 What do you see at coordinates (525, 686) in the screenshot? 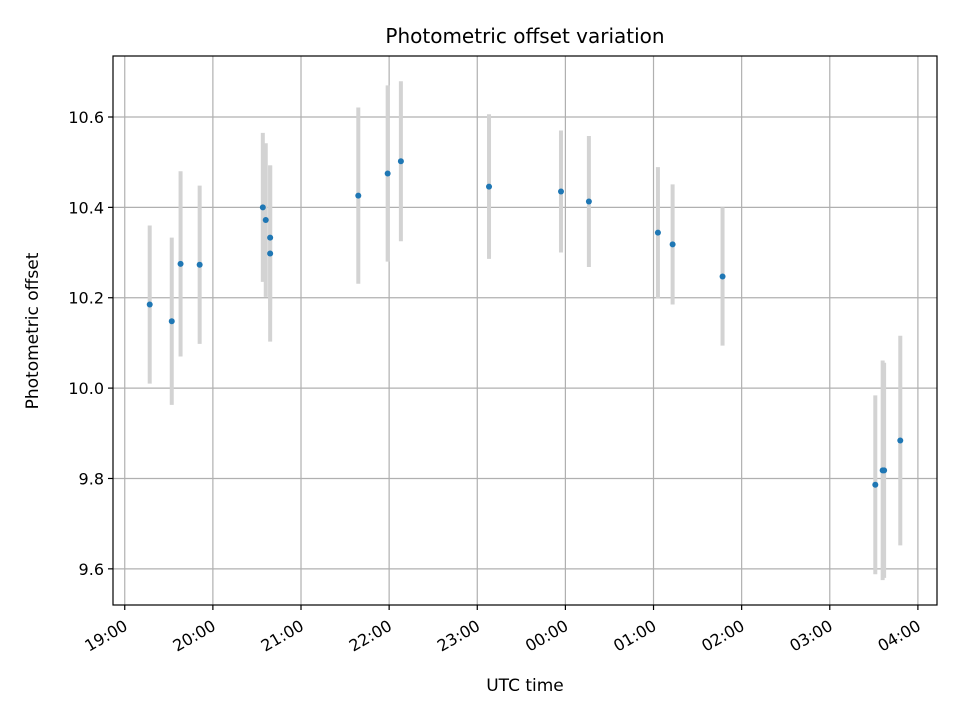
I see `x-axis-title: UTC time` at bounding box center [525, 686].